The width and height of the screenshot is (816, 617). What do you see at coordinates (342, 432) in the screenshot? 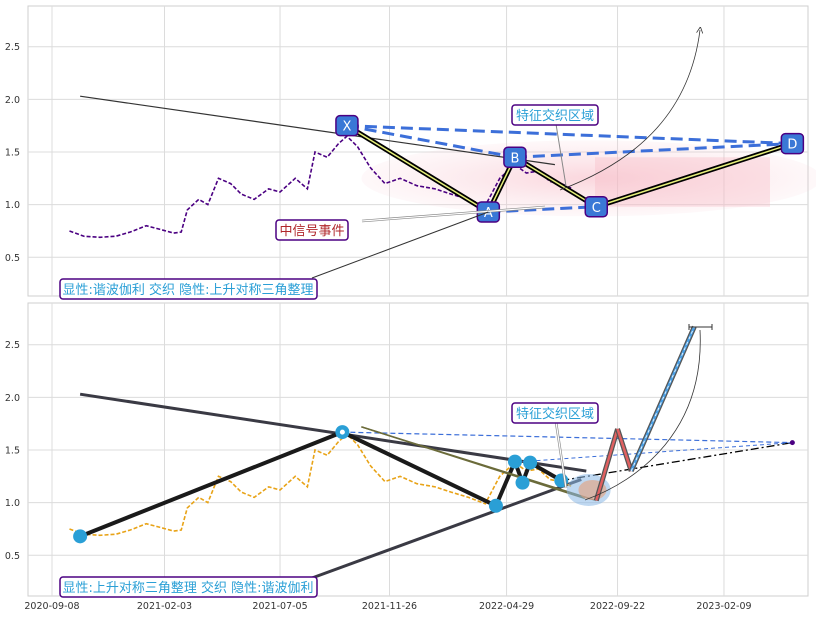
I see `pivot-highlight` at bounding box center [342, 432].